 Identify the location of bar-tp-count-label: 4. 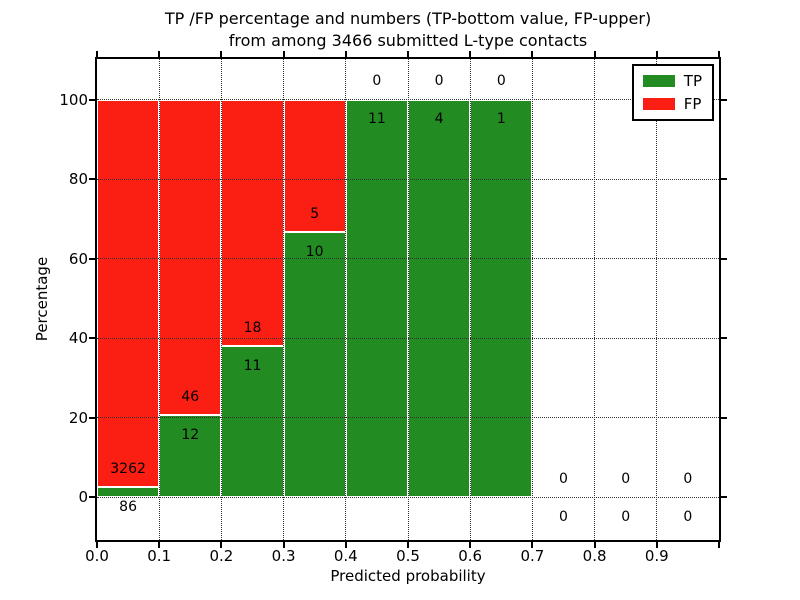
(439, 119).